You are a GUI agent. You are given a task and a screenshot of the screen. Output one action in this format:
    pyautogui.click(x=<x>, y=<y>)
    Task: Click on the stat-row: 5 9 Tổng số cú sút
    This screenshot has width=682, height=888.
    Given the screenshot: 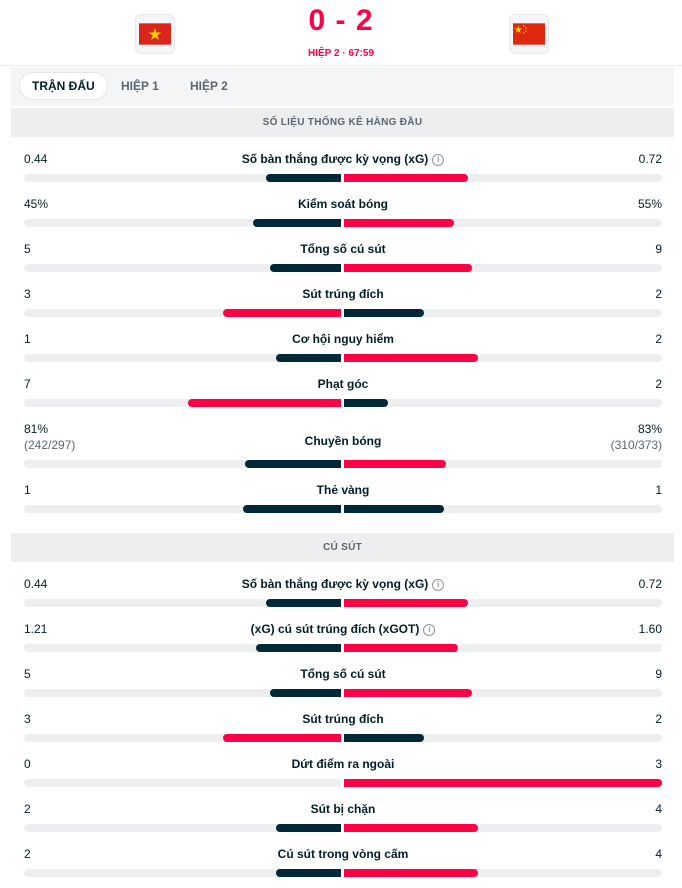 What is the action you would take?
    pyautogui.click(x=343, y=682)
    